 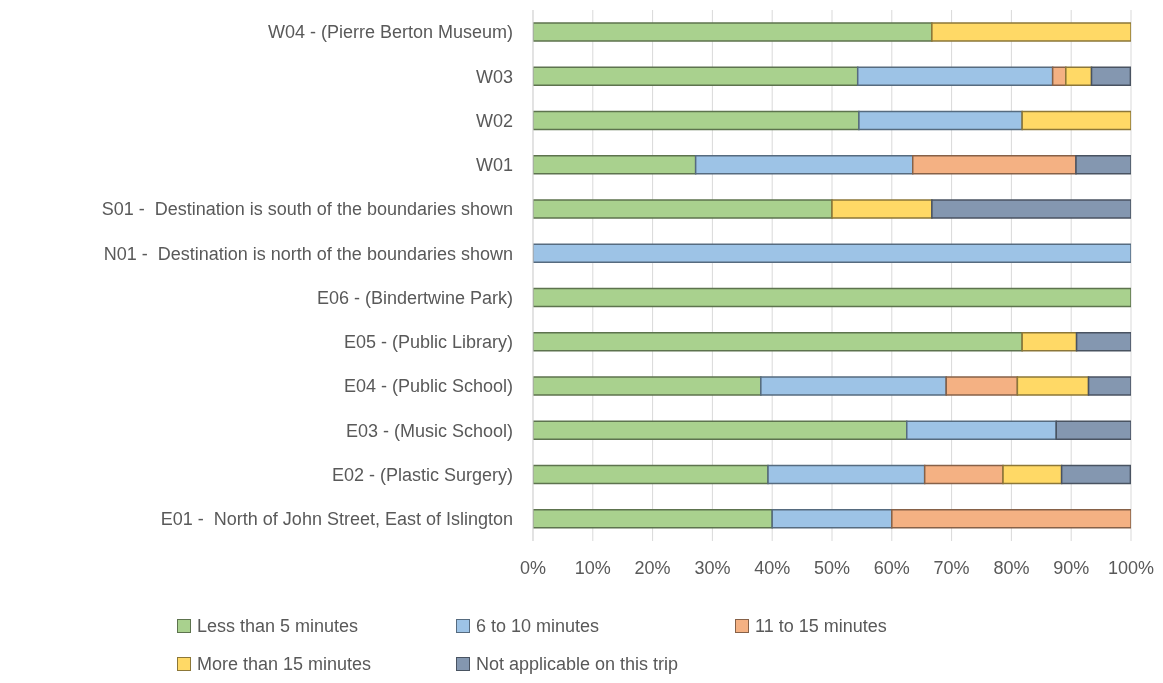 I want to click on y-tick-label: E06 - (Bindertwine Park), so click(x=414, y=297).